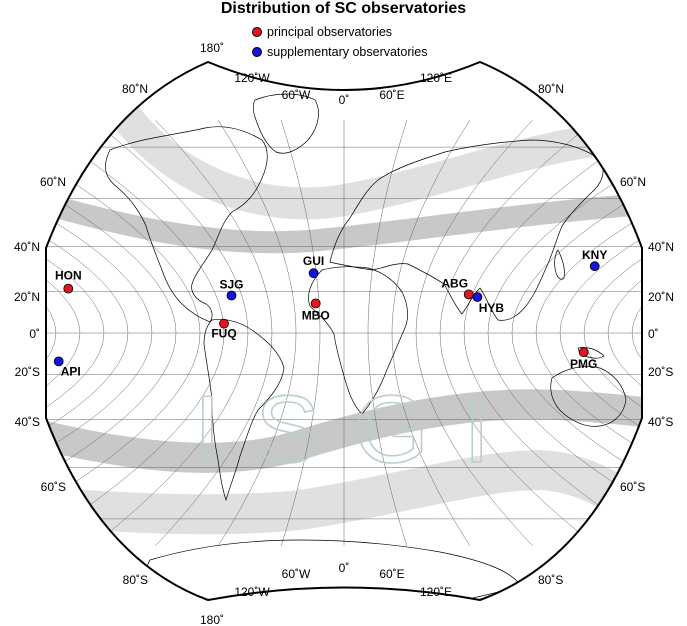  Describe the element at coordinates (252, 592) in the screenshot. I see `bottom-longitude-label: 120˚W` at that location.